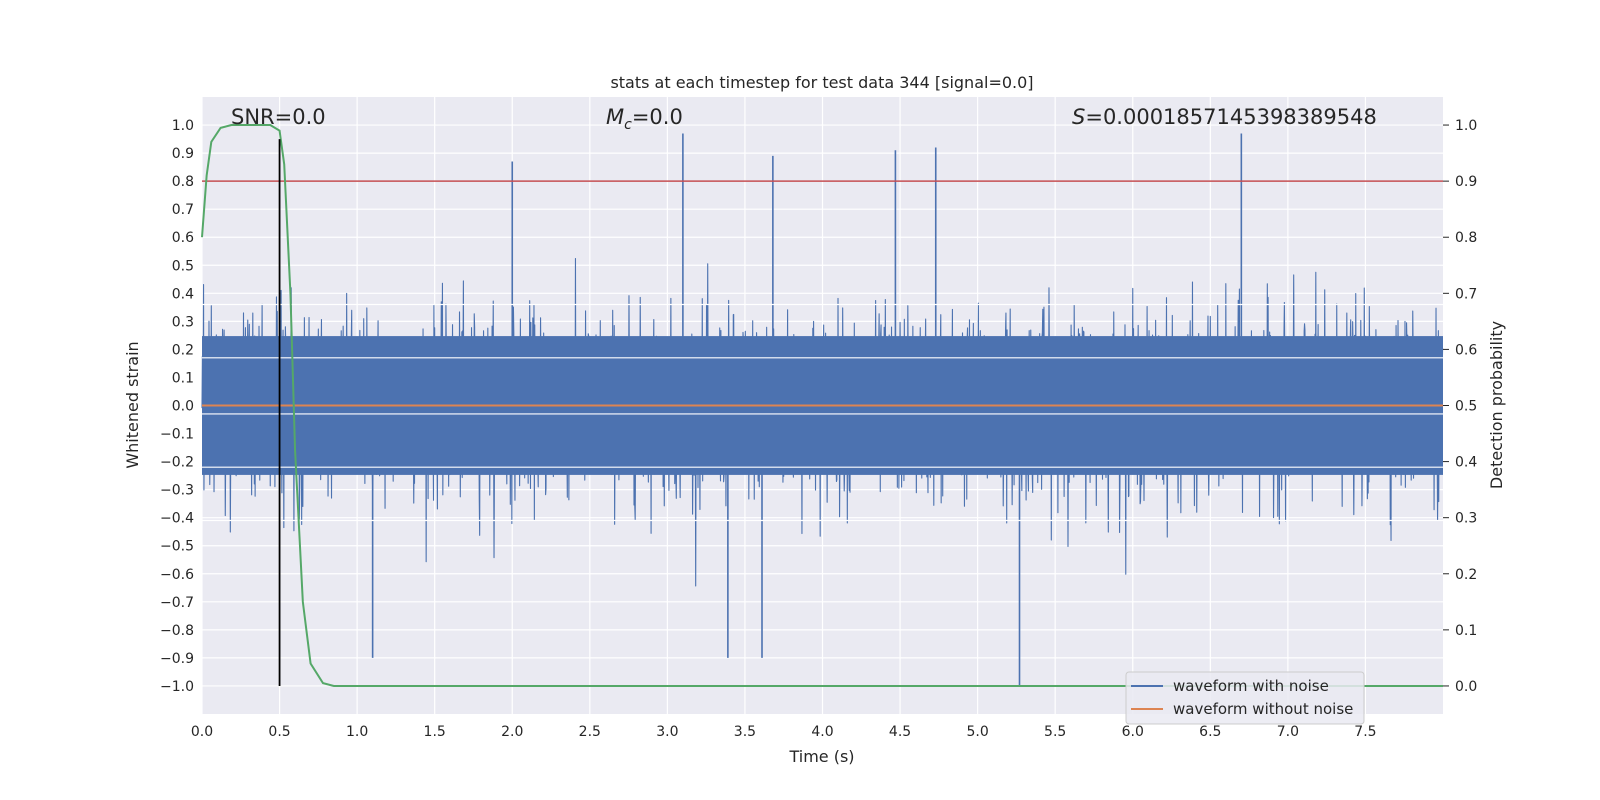 Image resolution: width=1600 pixels, height=800 pixels. Describe the element at coordinates (1365, 732) in the screenshot. I see `x-tick-label: 7.5` at that location.